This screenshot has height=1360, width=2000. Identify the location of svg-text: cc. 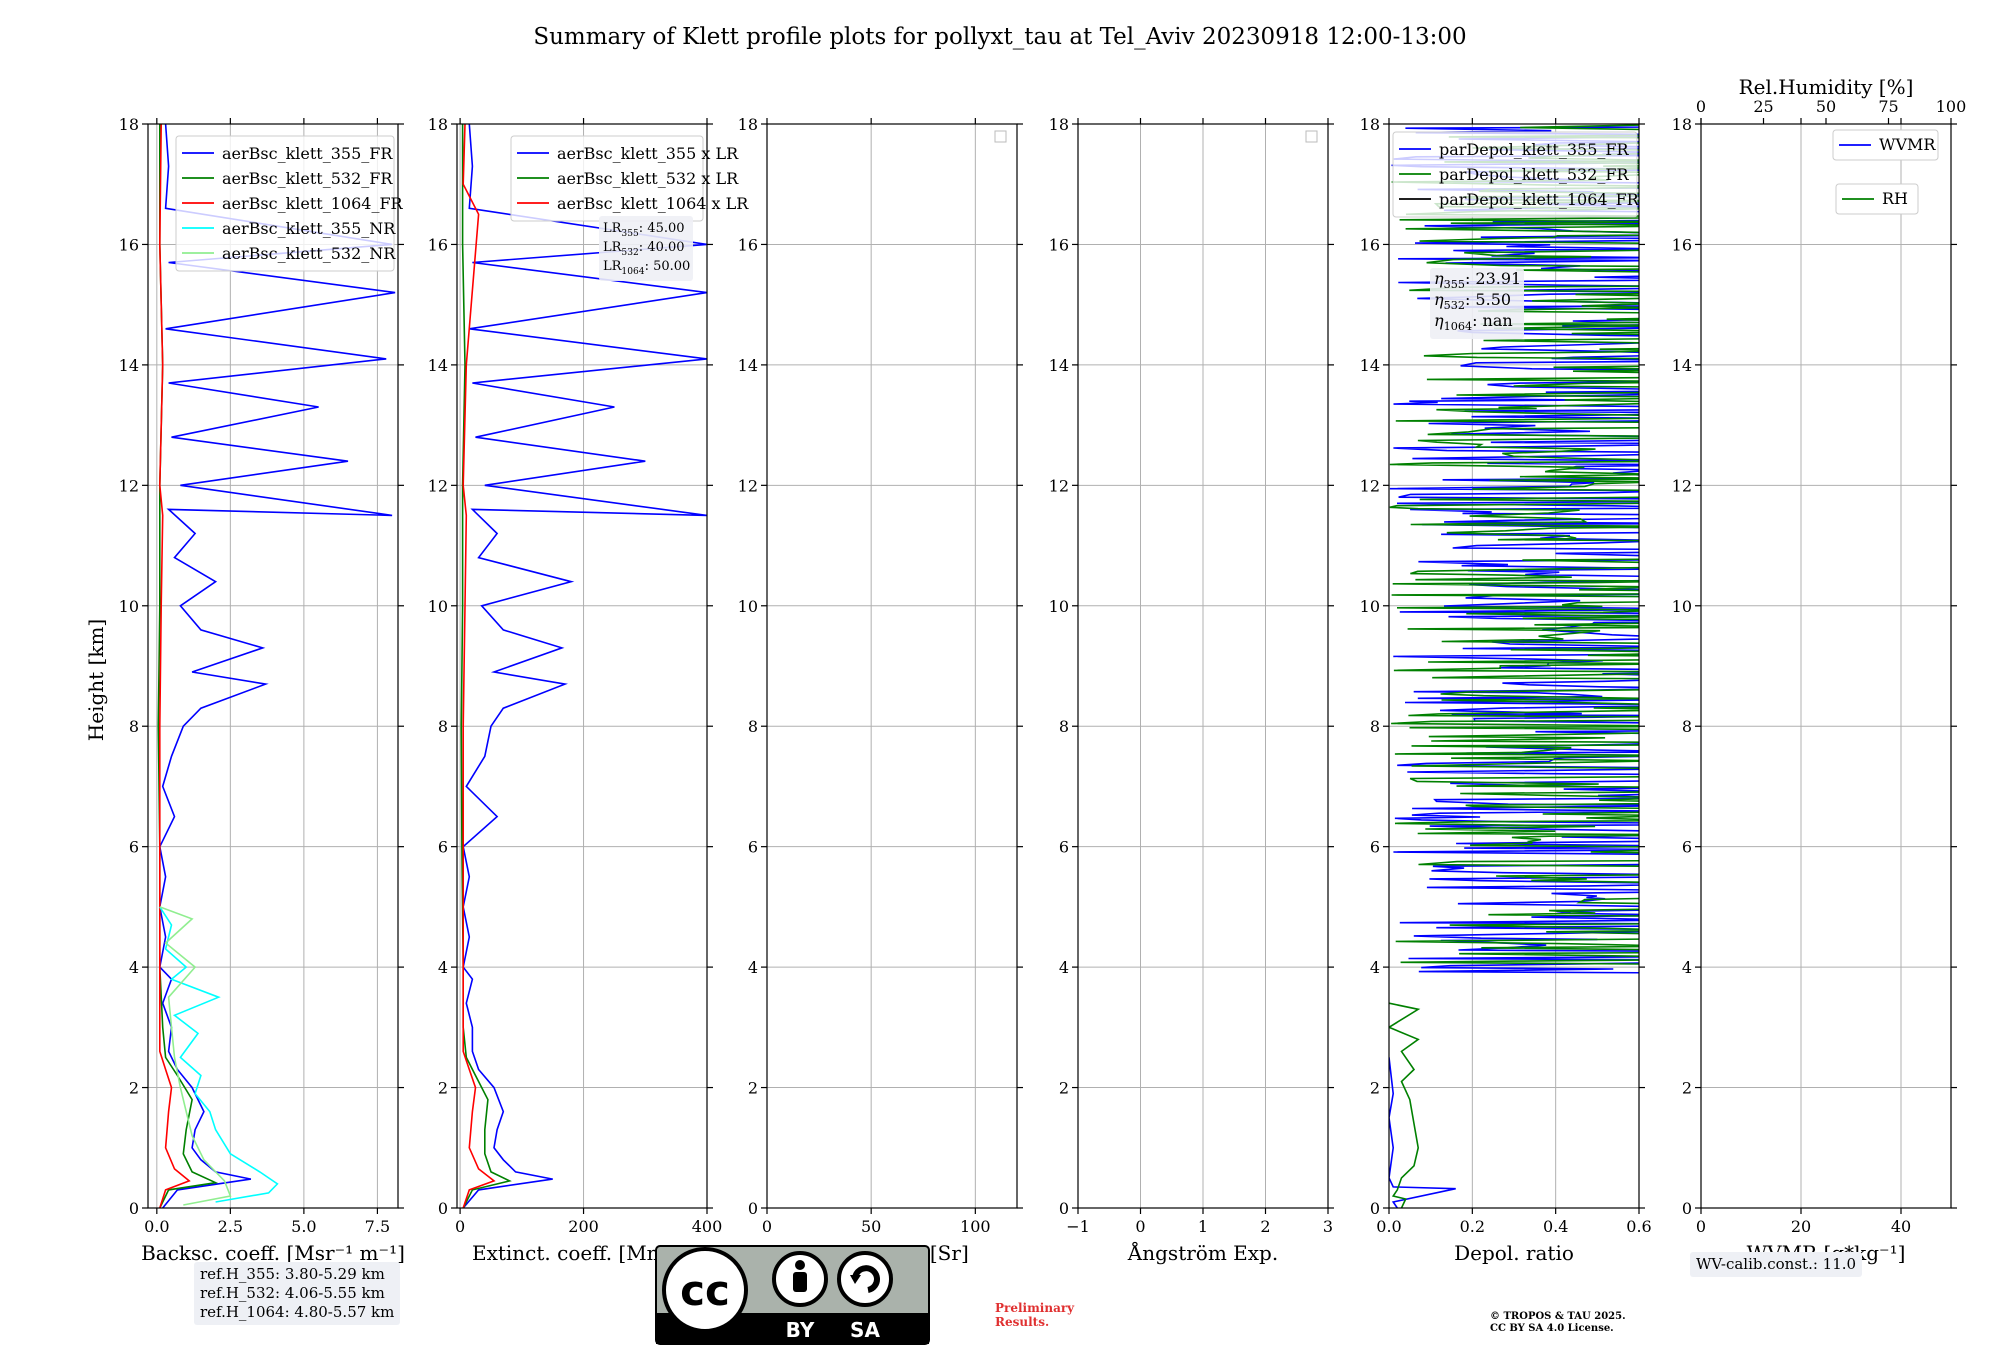
(705, 1290).